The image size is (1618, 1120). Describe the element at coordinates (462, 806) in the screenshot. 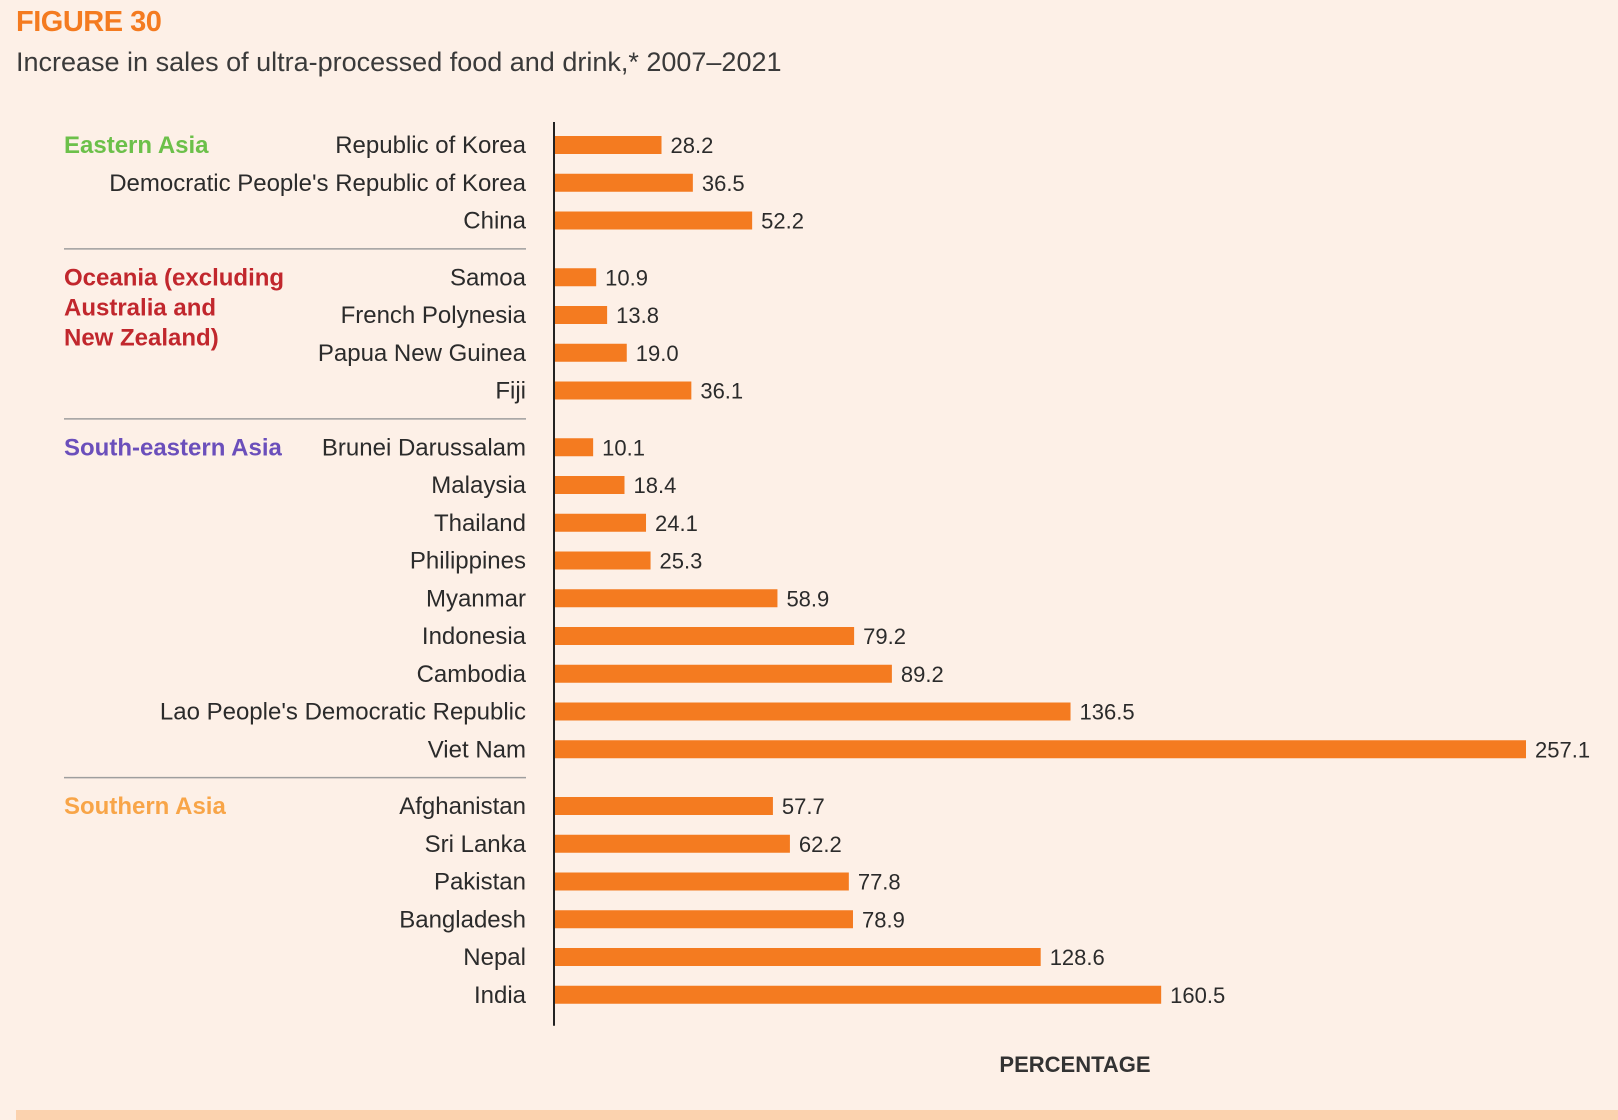

I see `category-label: Afghanistan` at that location.